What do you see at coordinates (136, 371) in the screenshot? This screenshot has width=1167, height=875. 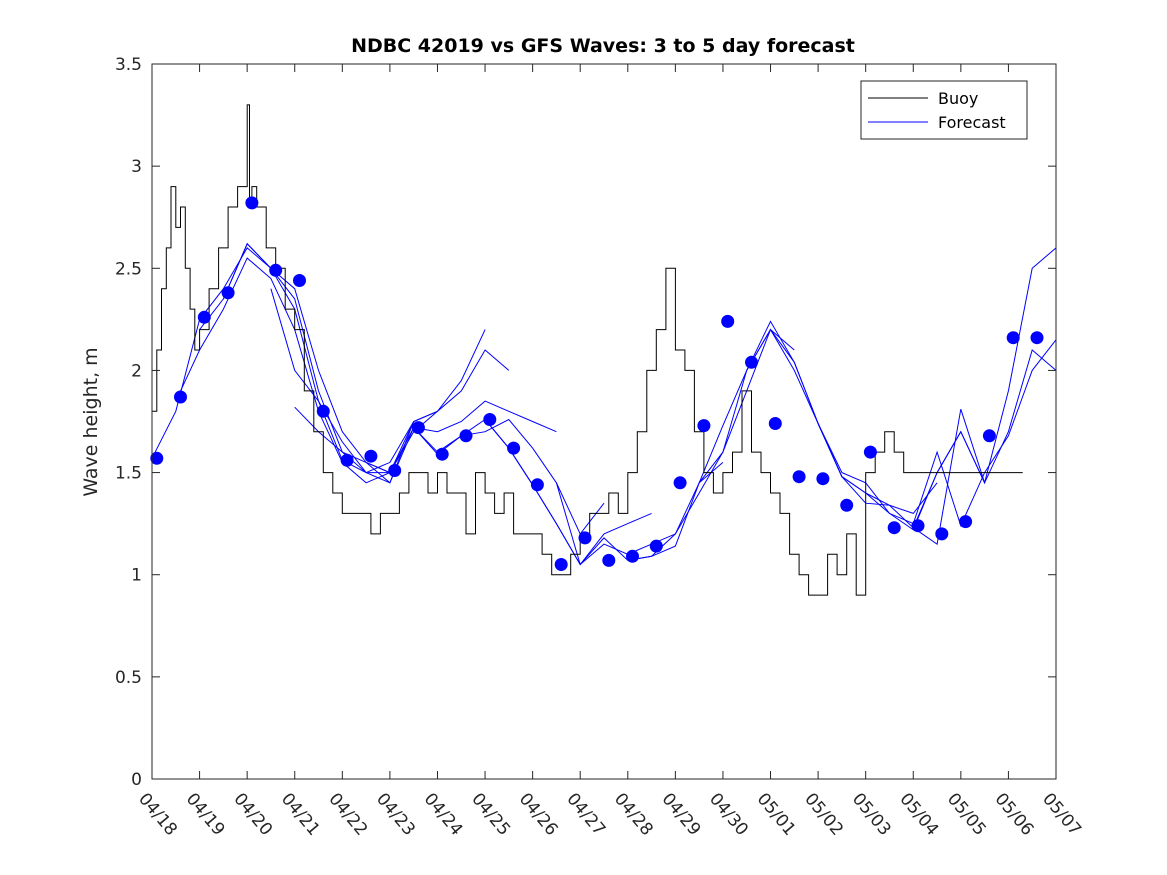 I see `y-tick-label: 2` at bounding box center [136, 371].